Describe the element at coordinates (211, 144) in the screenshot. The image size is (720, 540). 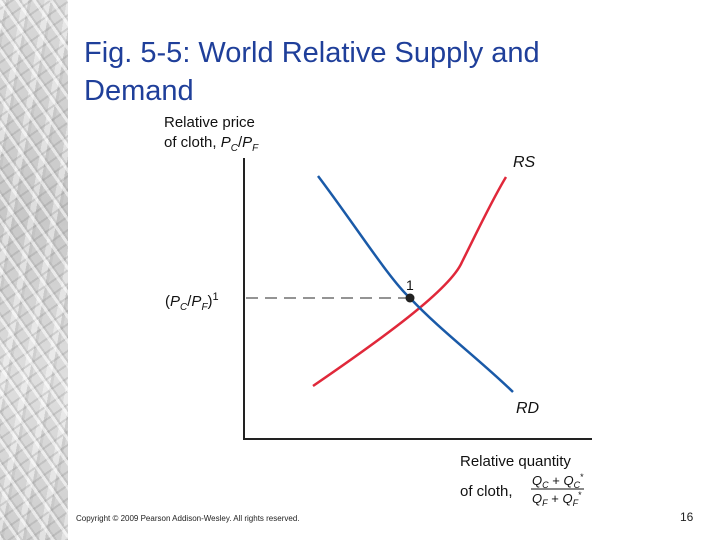
I see `y-axis-label-line2: of cloth, PC/PF` at that location.